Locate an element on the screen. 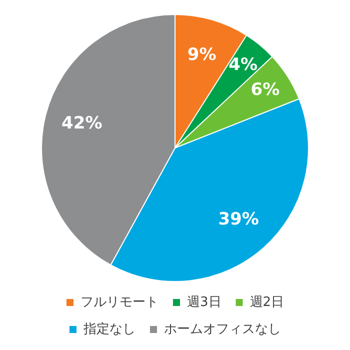  legend-label: ホームオフィスなし is located at coordinates (222, 329).